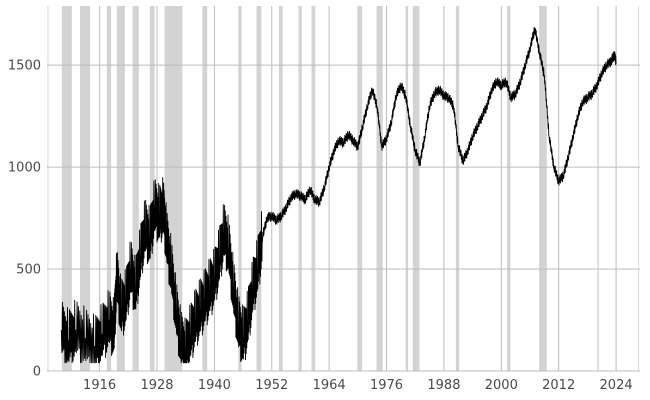 The image size is (650, 400). I want to click on y-tick-label: 500, so click(28, 270).